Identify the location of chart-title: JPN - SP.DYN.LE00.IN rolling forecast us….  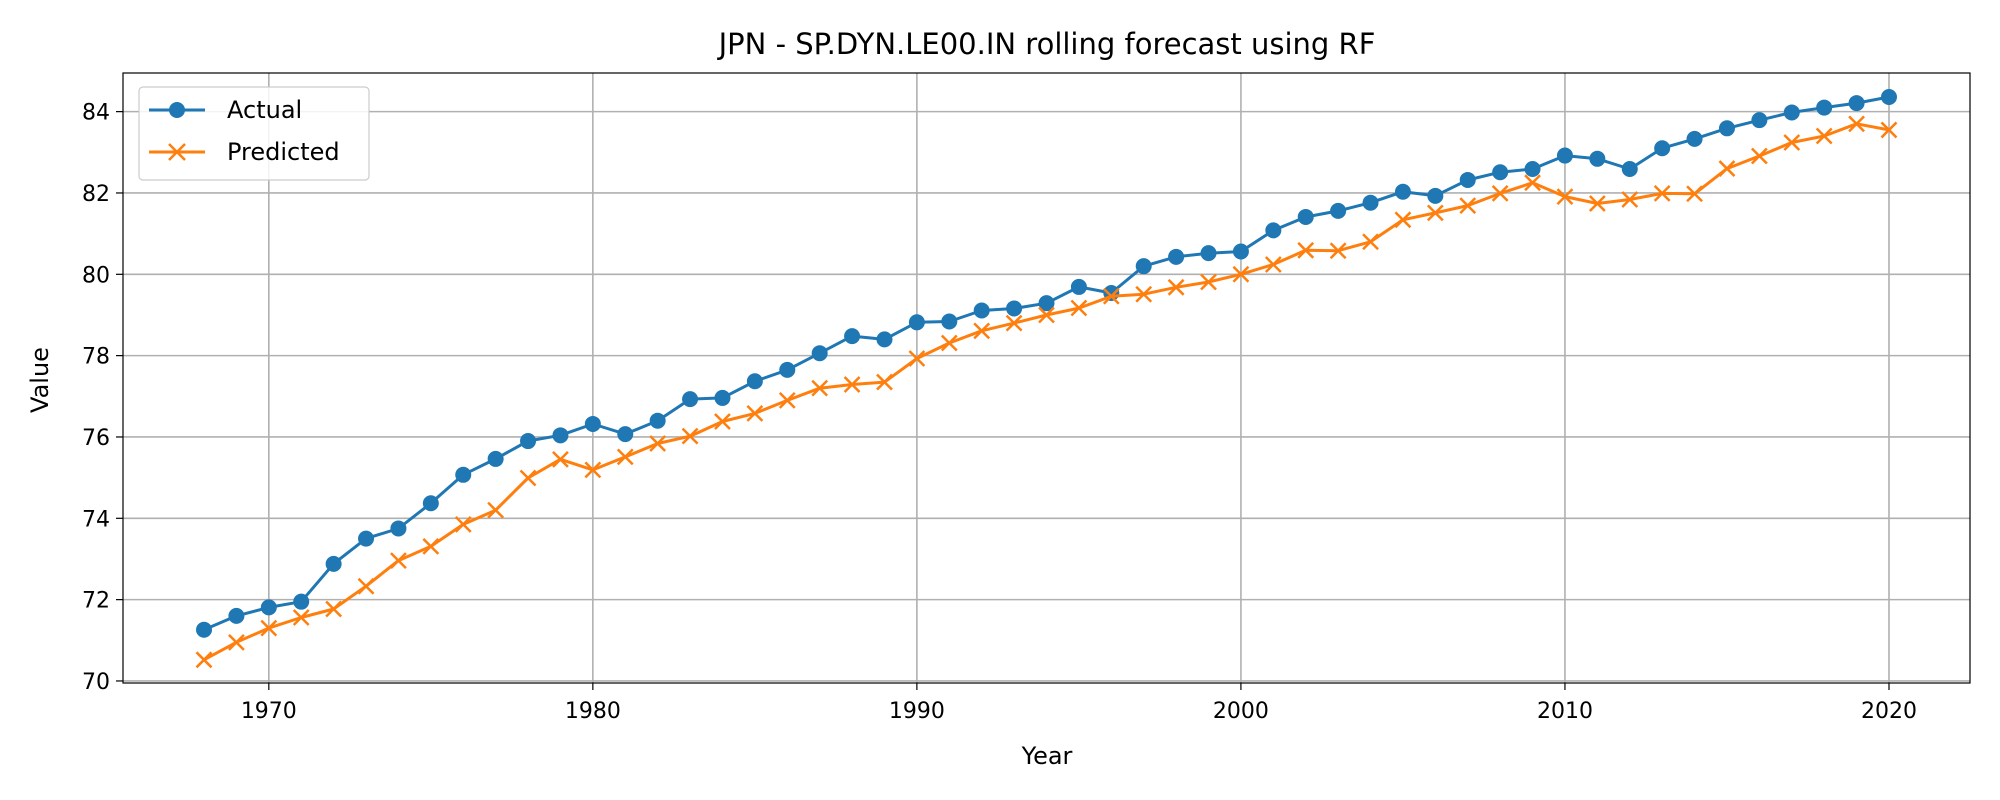
(1046, 44).